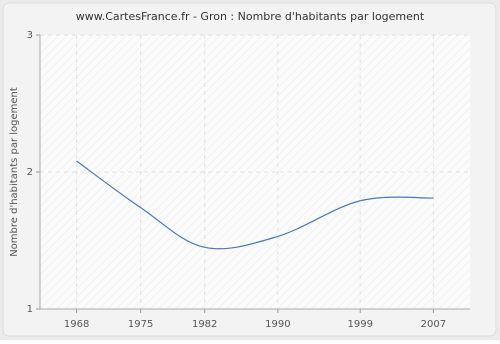  What do you see at coordinates (76, 324) in the screenshot?
I see `x-tick-label: 1968` at bounding box center [76, 324].